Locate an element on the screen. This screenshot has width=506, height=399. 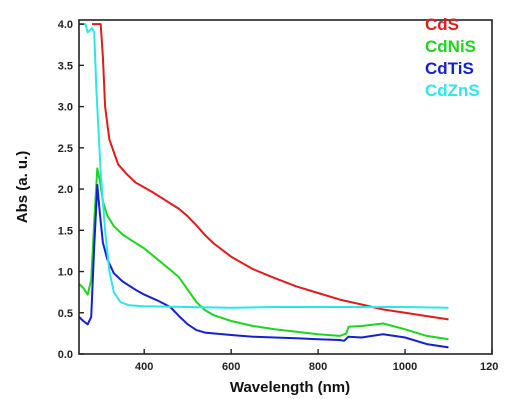
x-axis-ticks: 400 600 800 1000 120 is located at coordinates (316, 361).